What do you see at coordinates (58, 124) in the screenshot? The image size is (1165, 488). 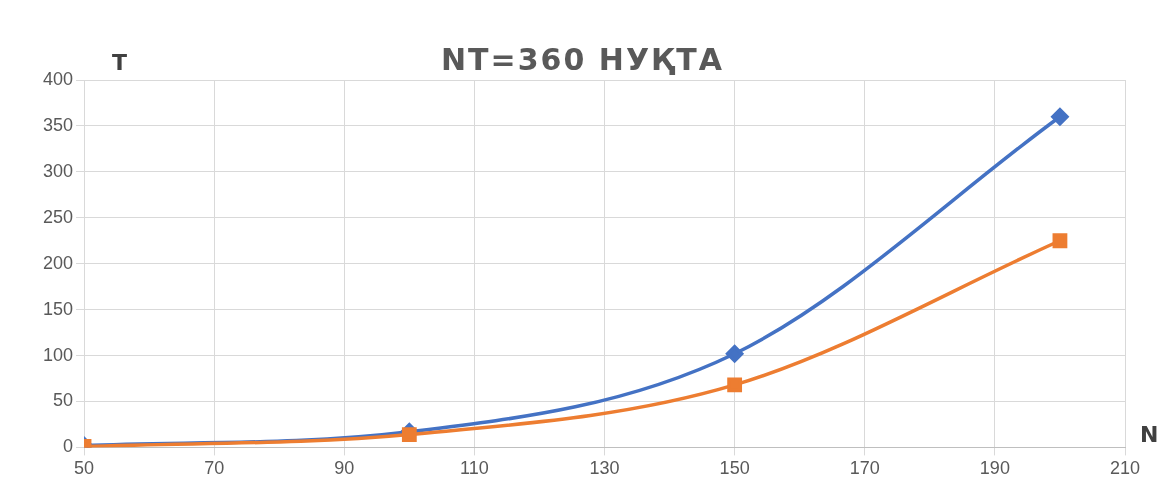 I see `y-tick-label: 350` at bounding box center [58, 124].